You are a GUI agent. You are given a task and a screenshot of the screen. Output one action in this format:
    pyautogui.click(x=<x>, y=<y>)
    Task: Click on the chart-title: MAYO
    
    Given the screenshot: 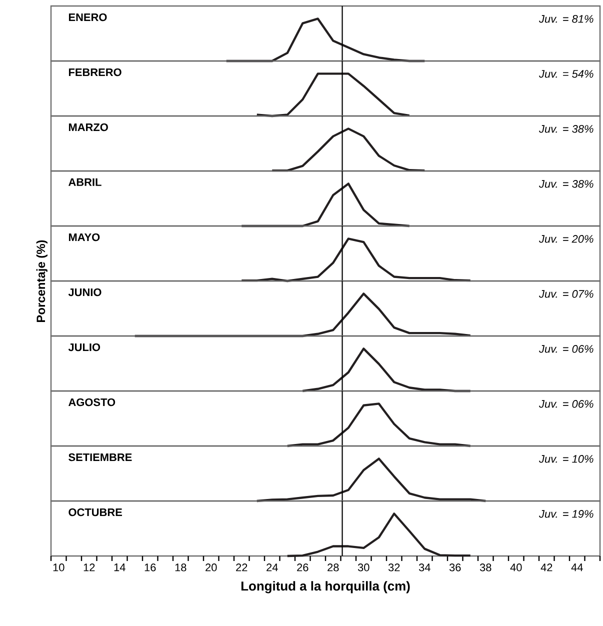 What is the action you would take?
    pyautogui.click(x=84, y=237)
    